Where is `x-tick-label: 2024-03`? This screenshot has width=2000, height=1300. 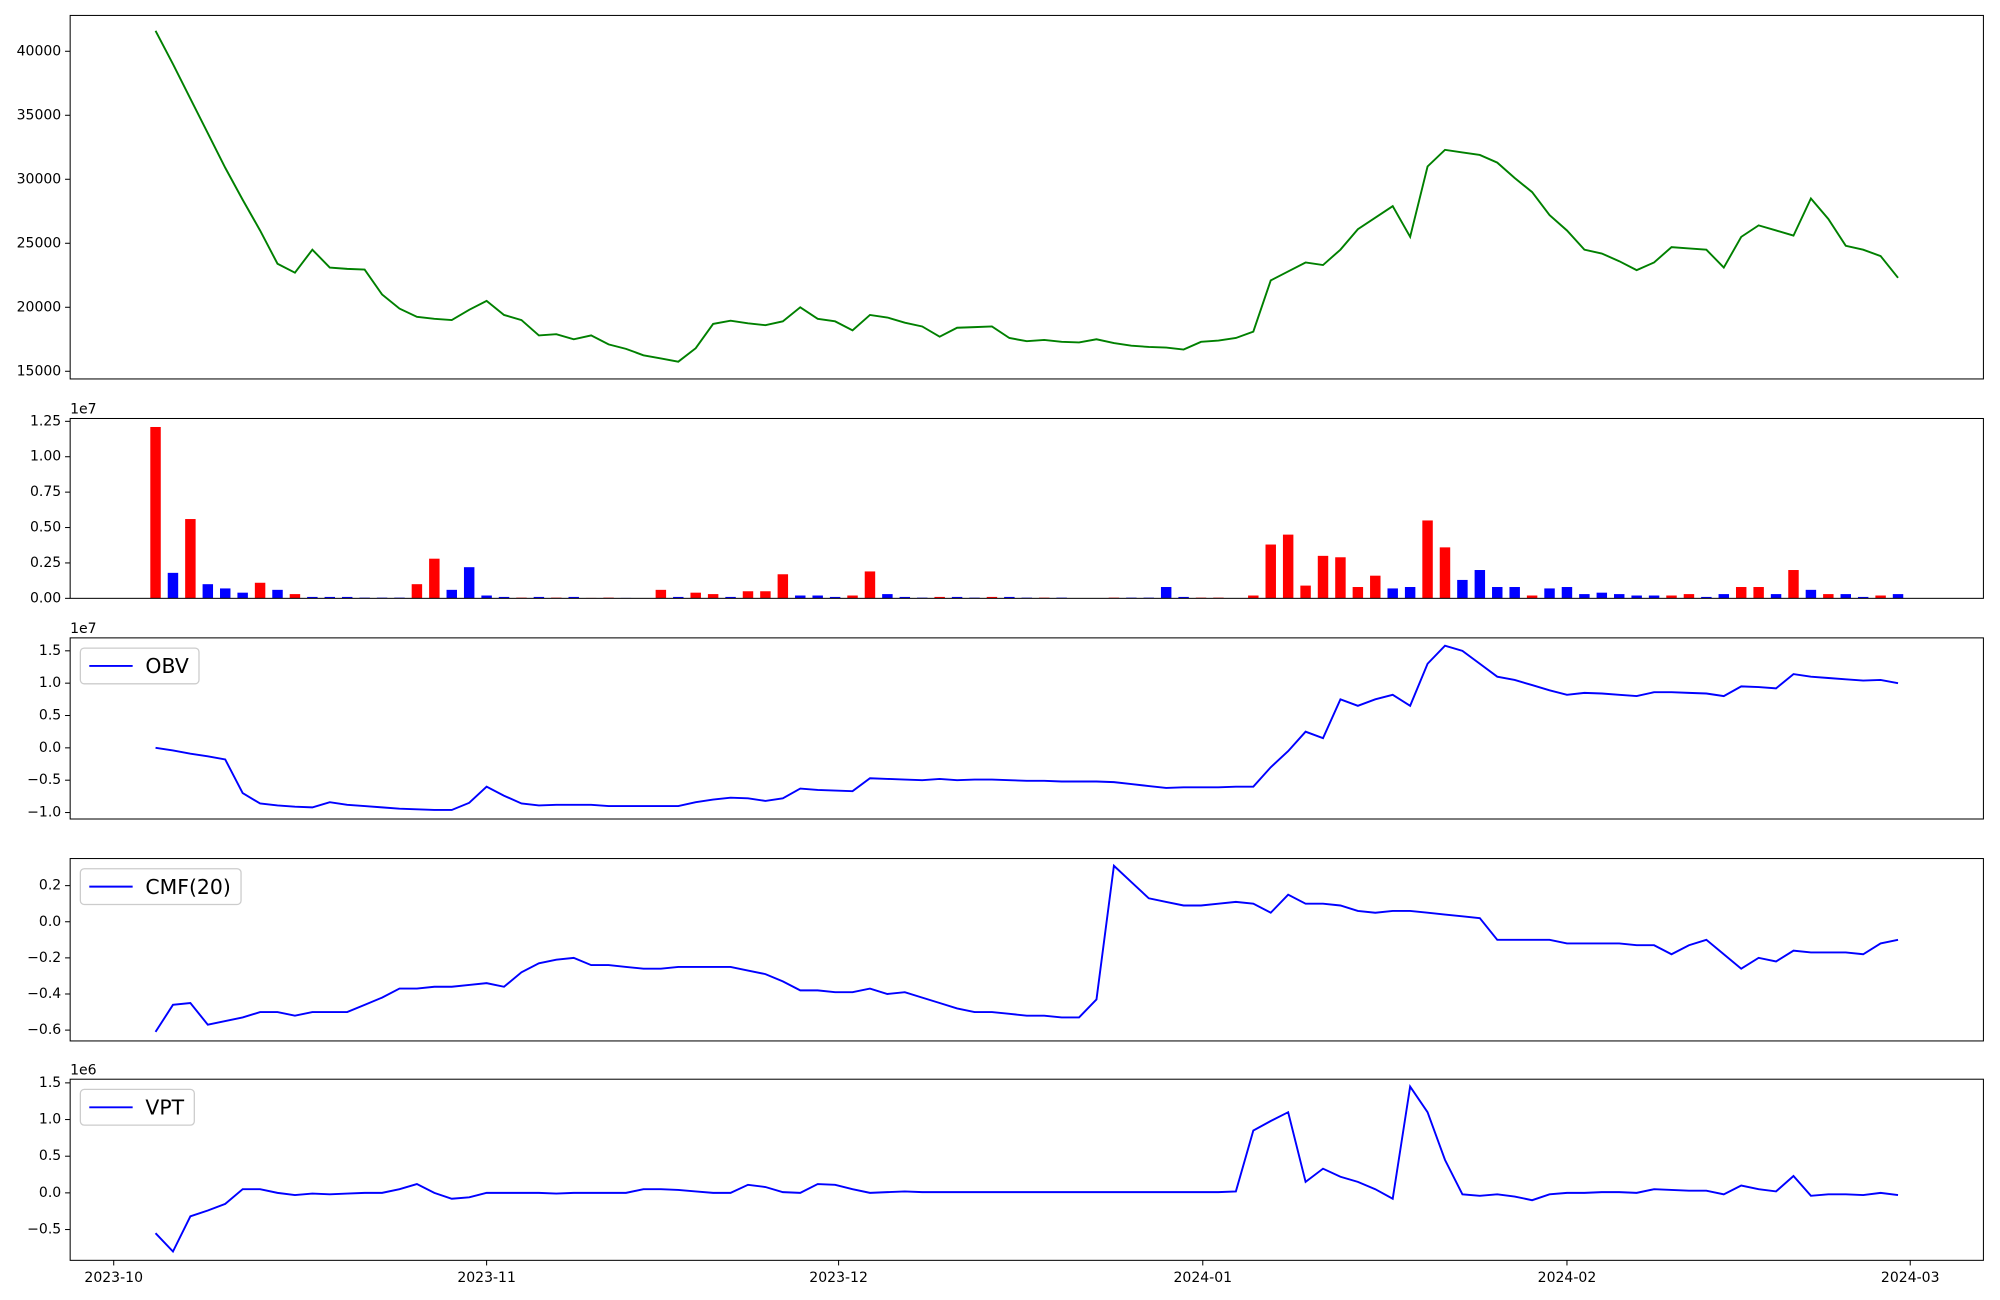
x-tick-label: 2024-03 is located at coordinates (1910, 1278).